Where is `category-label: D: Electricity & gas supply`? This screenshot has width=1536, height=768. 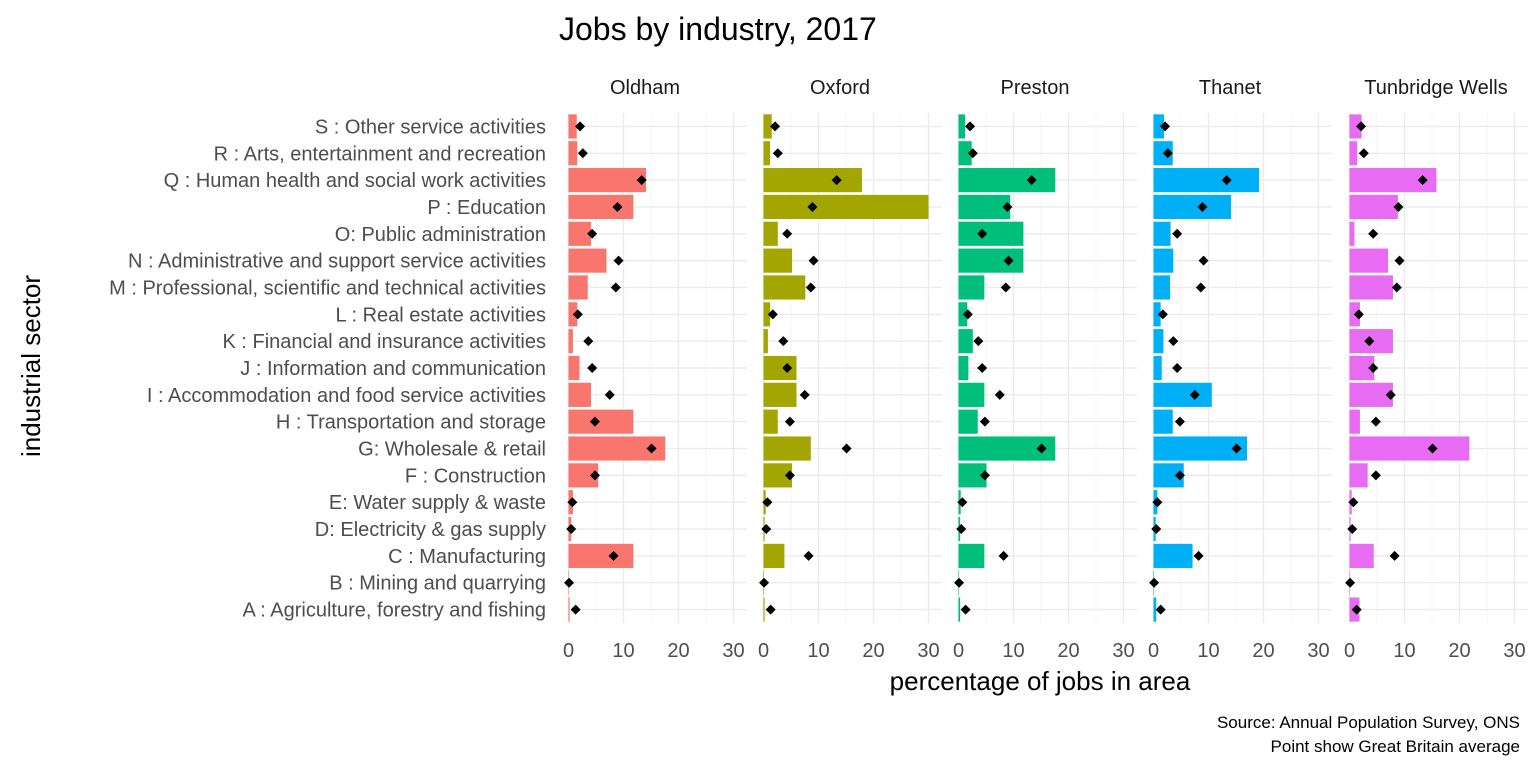
category-label: D: Electricity & gas supply is located at coordinates (430, 530).